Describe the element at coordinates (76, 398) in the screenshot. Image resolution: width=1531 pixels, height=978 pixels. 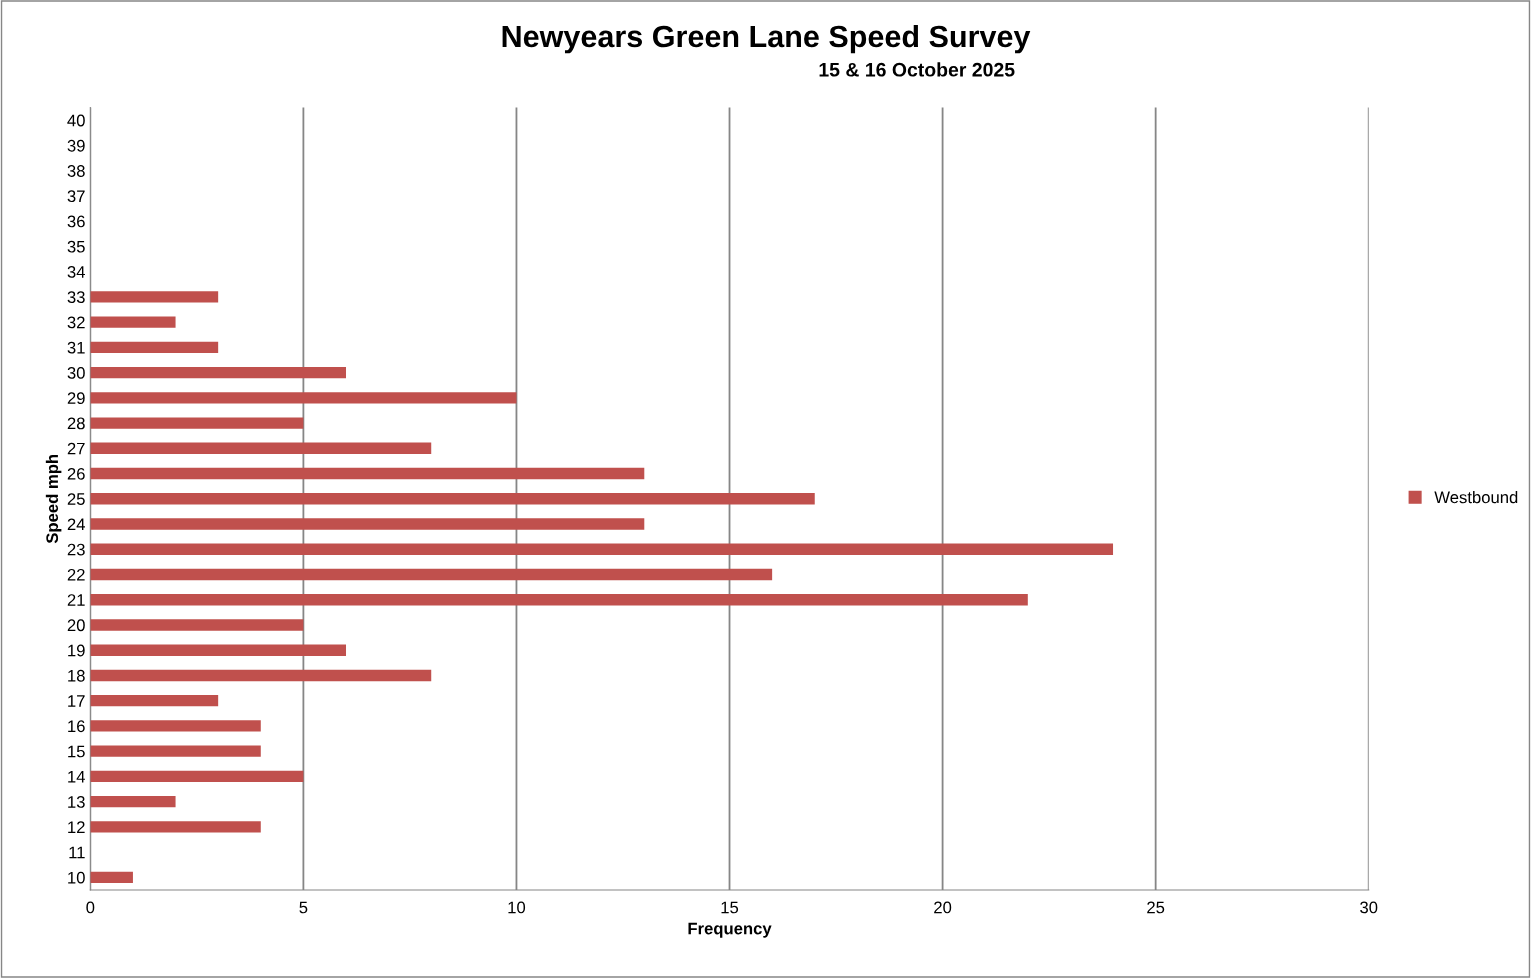
I see `y-tick-label: 29` at that location.